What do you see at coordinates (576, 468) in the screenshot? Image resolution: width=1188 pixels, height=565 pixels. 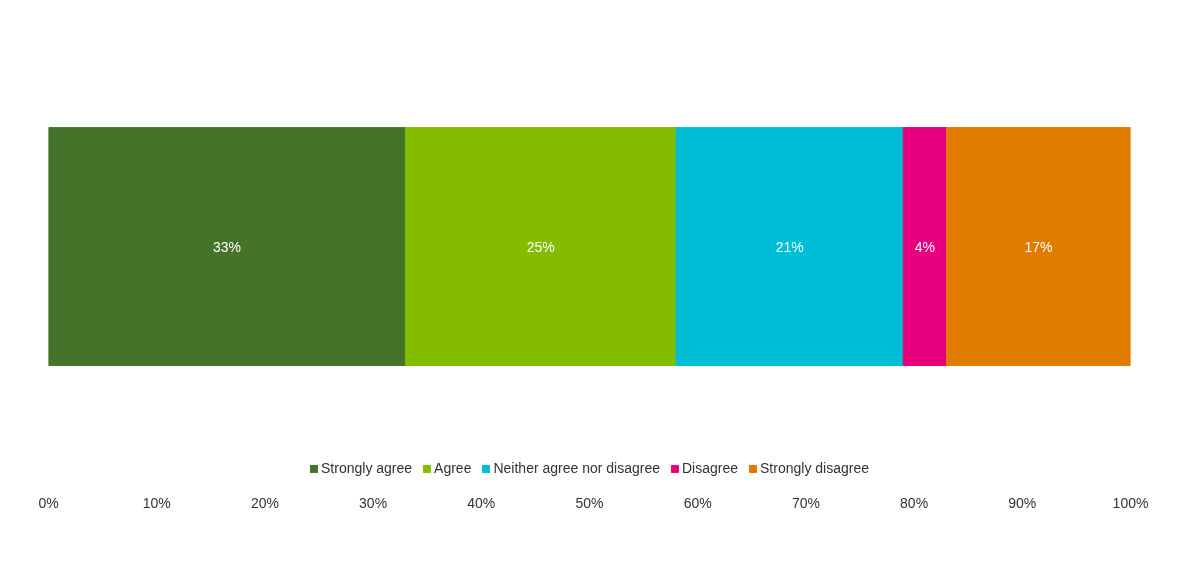 I see `legend-label: Neither agree nor disagree` at bounding box center [576, 468].